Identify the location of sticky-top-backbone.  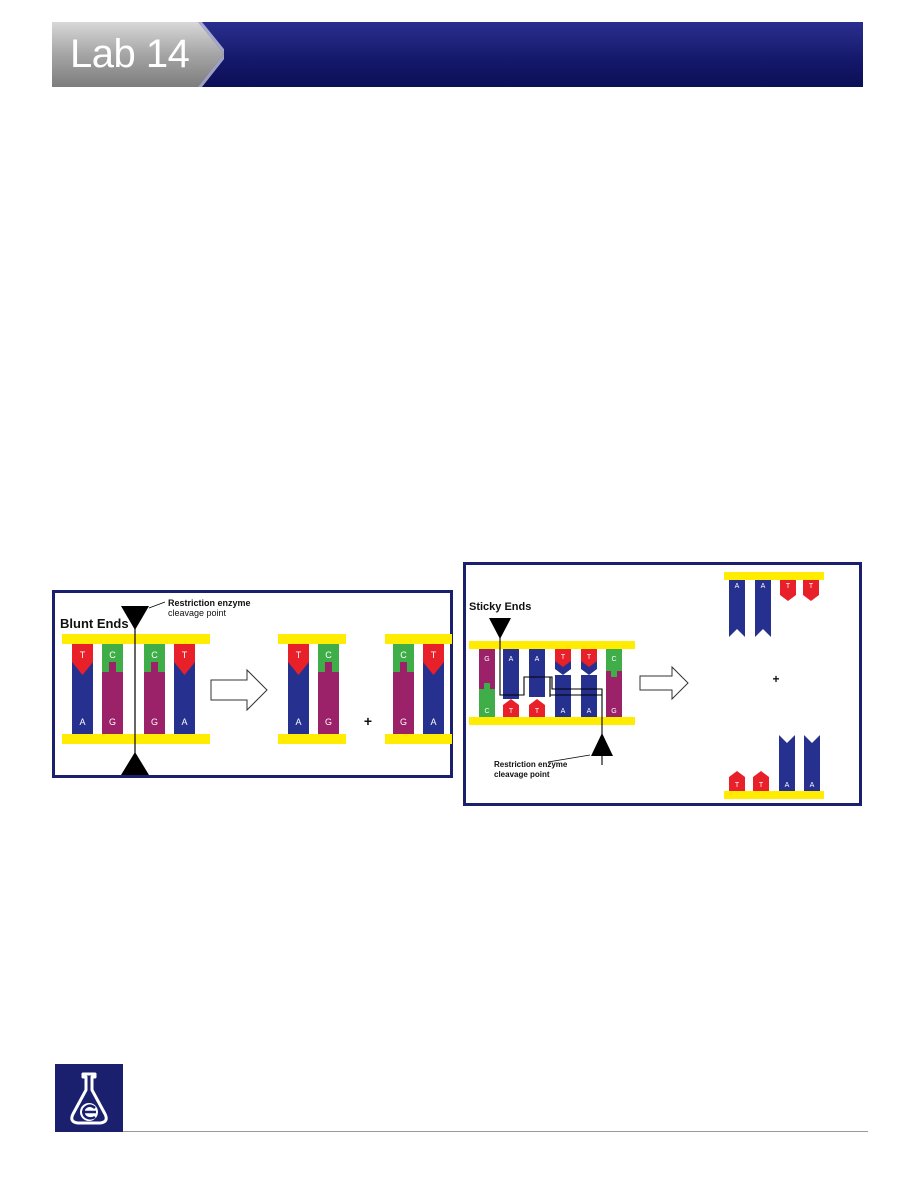
(552, 645).